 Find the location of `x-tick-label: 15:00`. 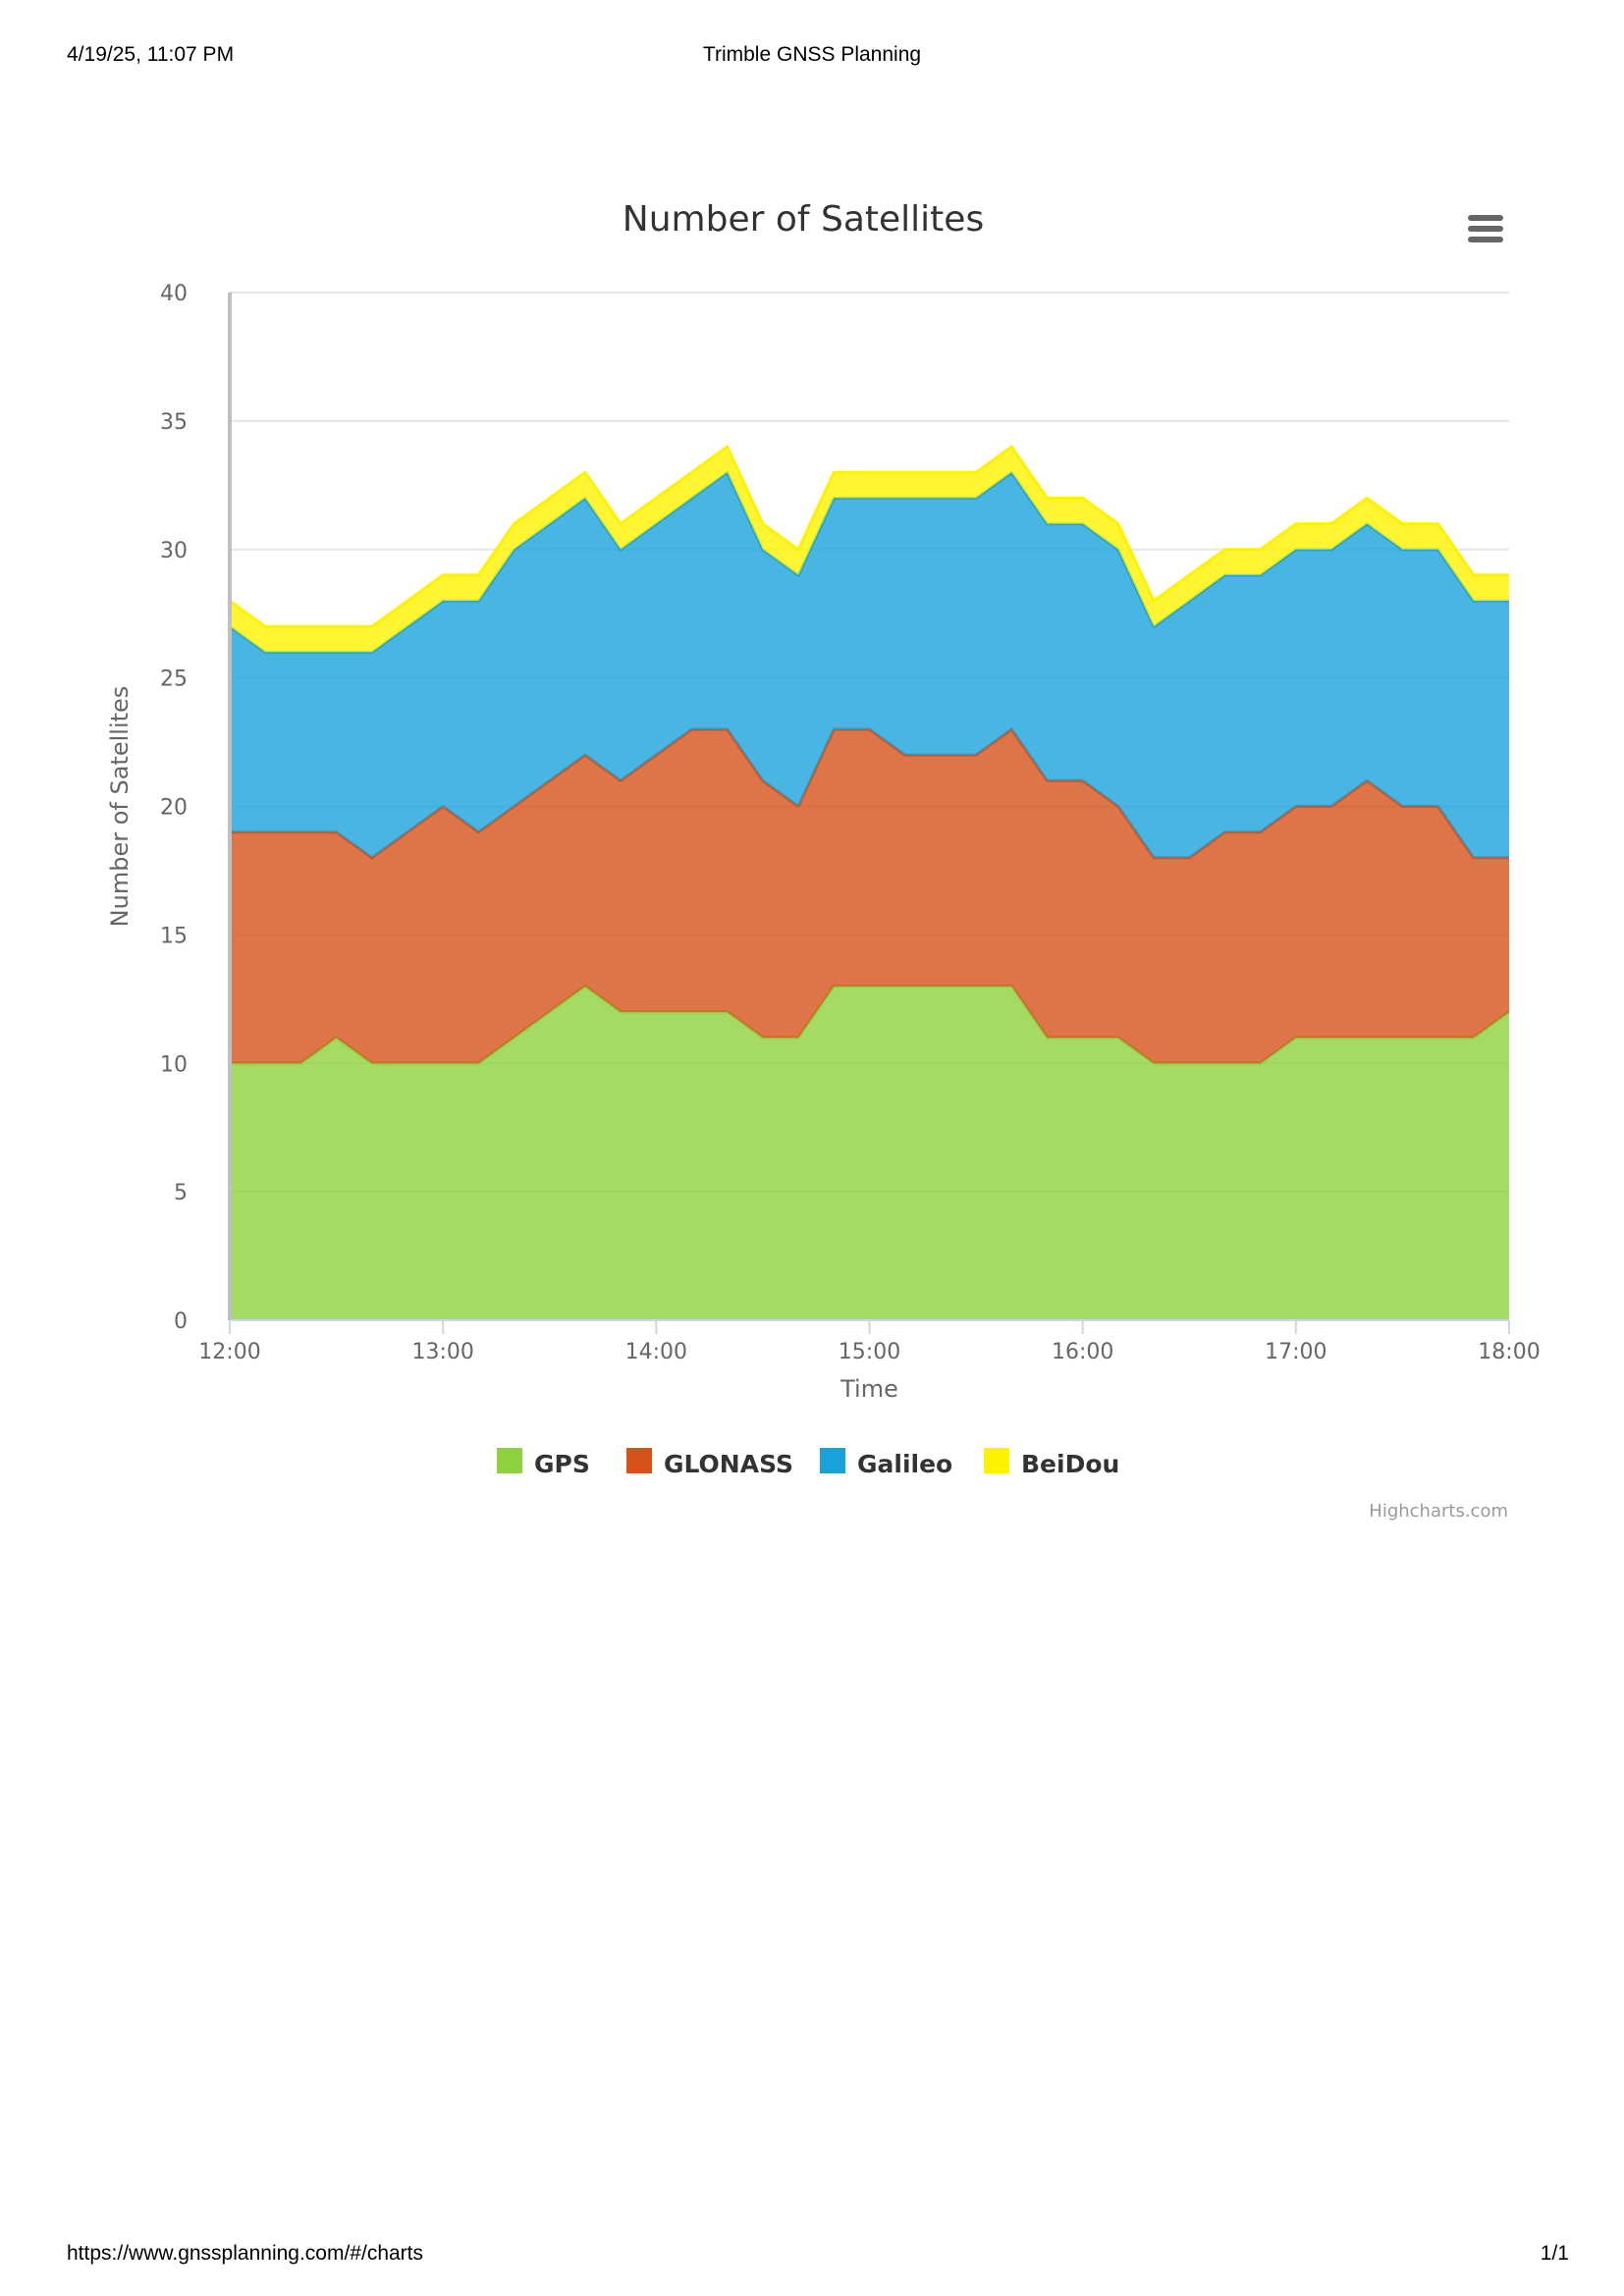

x-tick-label: 15:00 is located at coordinates (869, 1352).